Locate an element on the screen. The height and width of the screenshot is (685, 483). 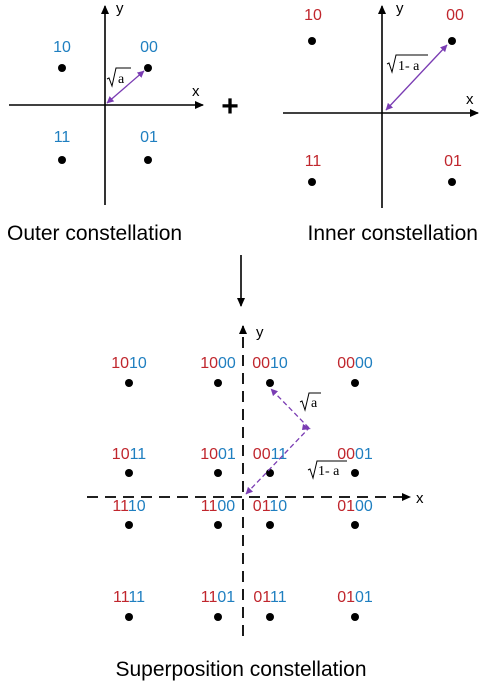
super-point-label: 1010 is located at coordinates (129, 363).